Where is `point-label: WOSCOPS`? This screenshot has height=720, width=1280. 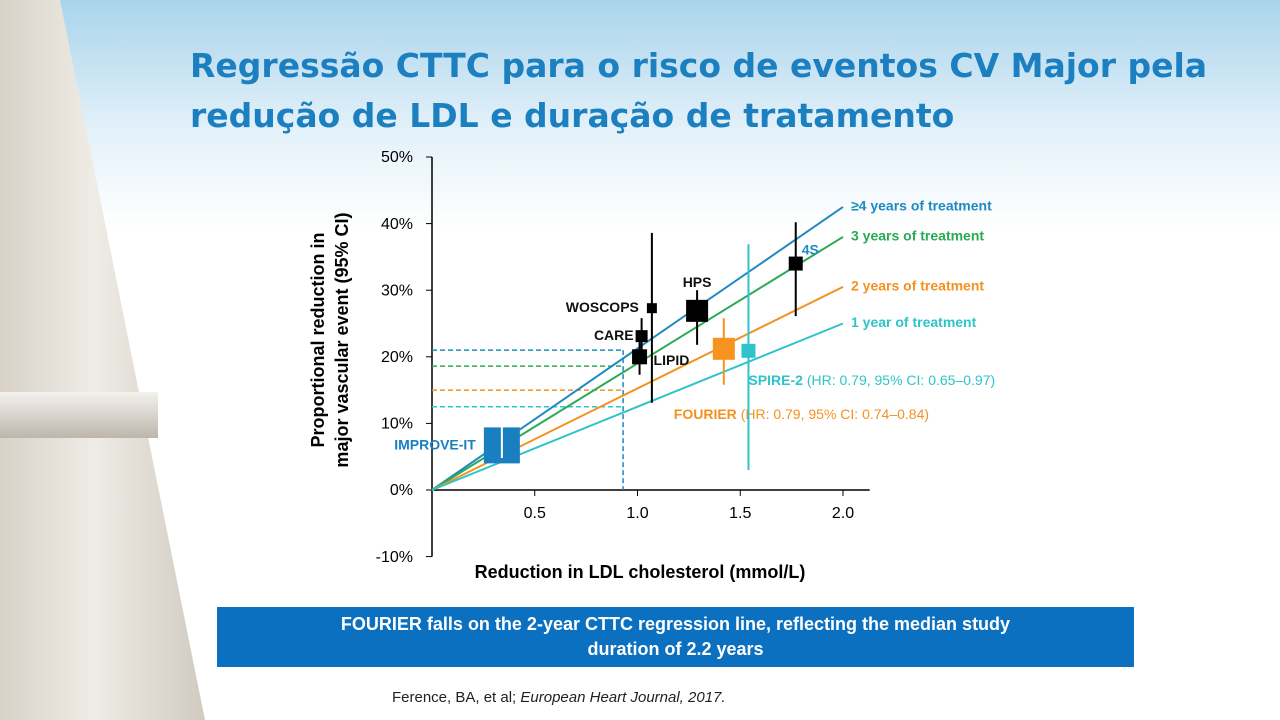
point-label: WOSCOPS is located at coordinates (602, 307).